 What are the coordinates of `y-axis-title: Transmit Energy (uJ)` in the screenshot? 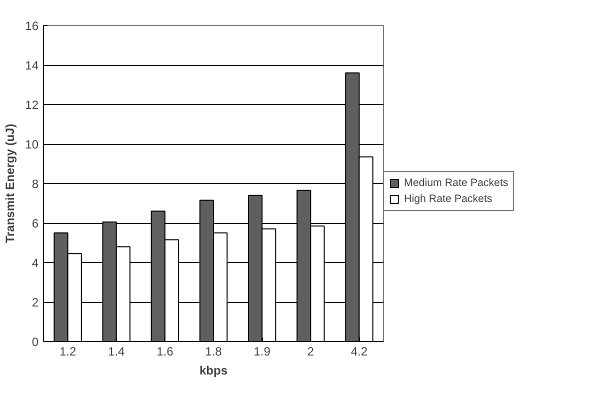 It's located at (10, 184).